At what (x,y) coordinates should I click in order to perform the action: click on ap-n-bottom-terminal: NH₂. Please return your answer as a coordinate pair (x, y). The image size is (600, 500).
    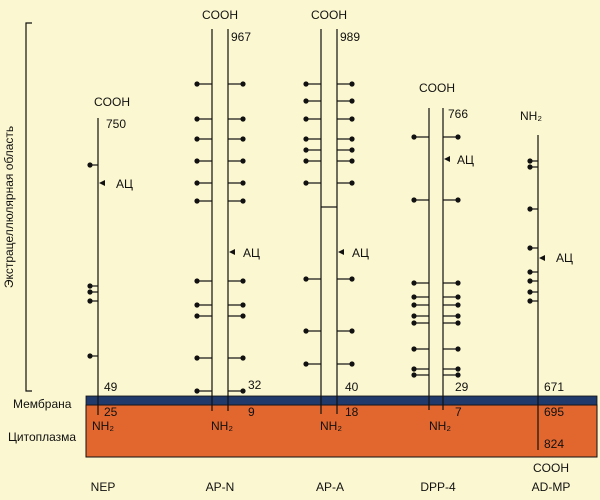
    Looking at the image, I should click on (222, 426).